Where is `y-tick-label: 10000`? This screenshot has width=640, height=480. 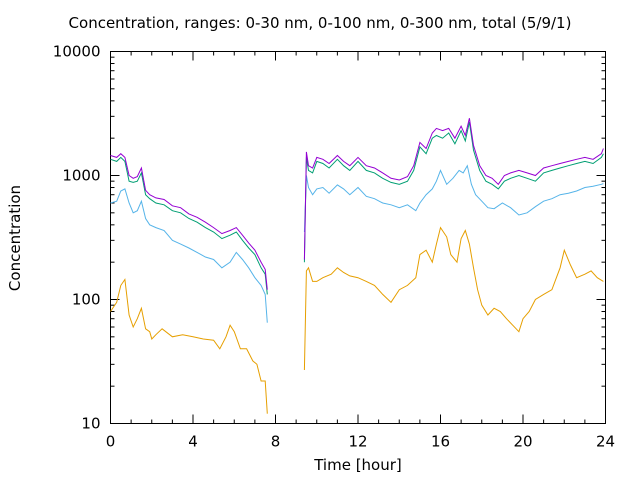 y-tick-label: 10000 is located at coordinates (77, 52).